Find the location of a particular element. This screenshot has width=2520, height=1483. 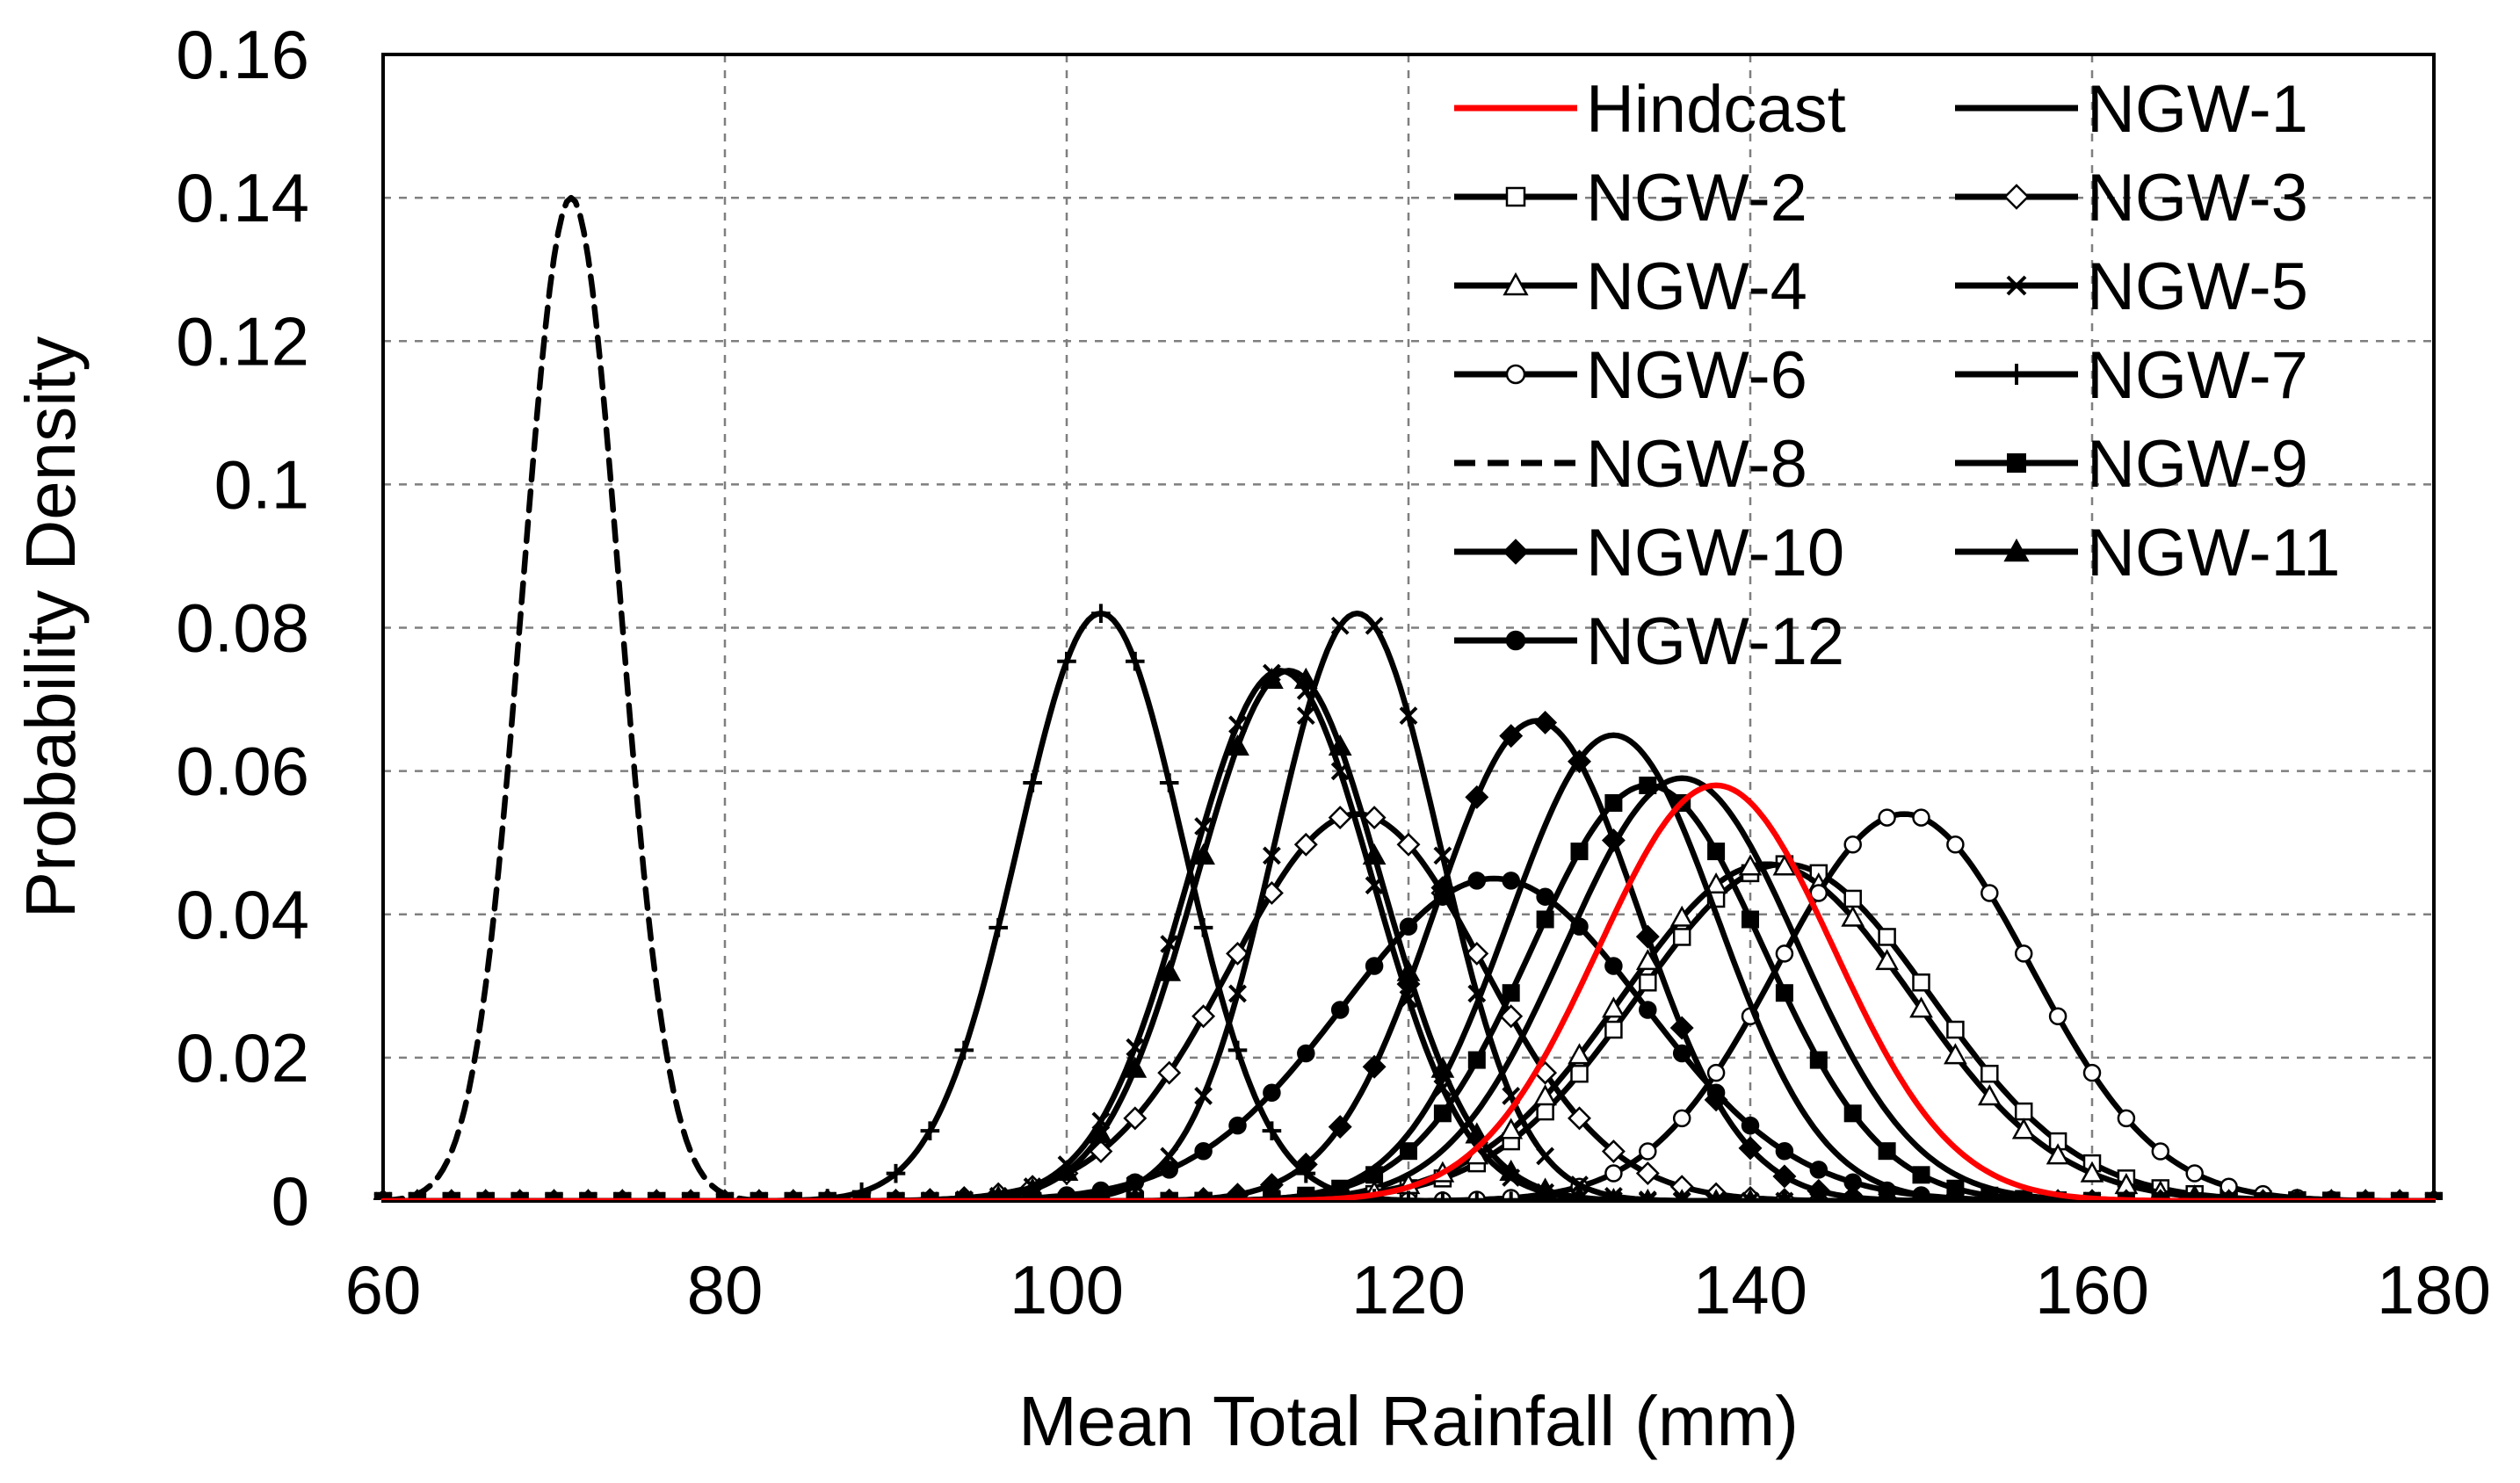

legend-label: Hindcast is located at coordinates (1716, 109).